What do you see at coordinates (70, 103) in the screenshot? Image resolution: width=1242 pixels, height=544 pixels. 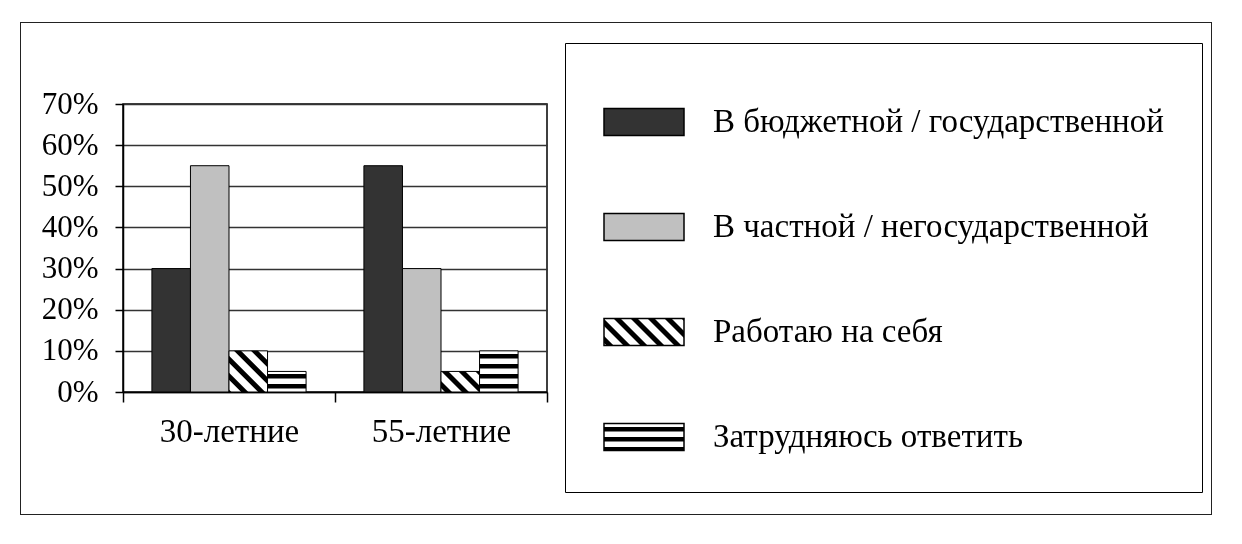 I see `y-tick-label: 70%` at bounding box center [70, 103].